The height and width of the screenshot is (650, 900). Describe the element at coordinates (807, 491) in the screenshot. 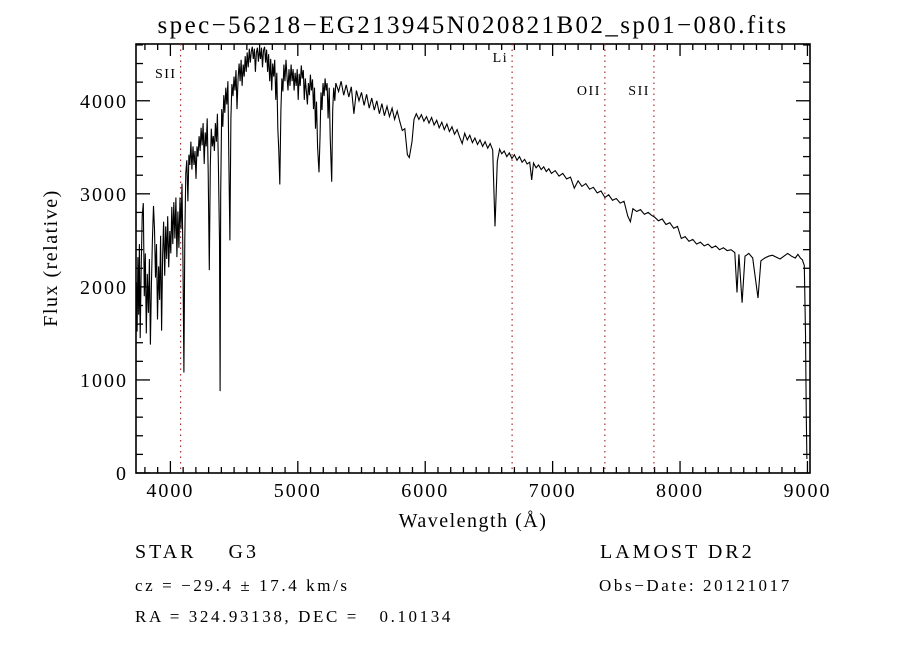

I see `x-tick-label: 9000` at that location.